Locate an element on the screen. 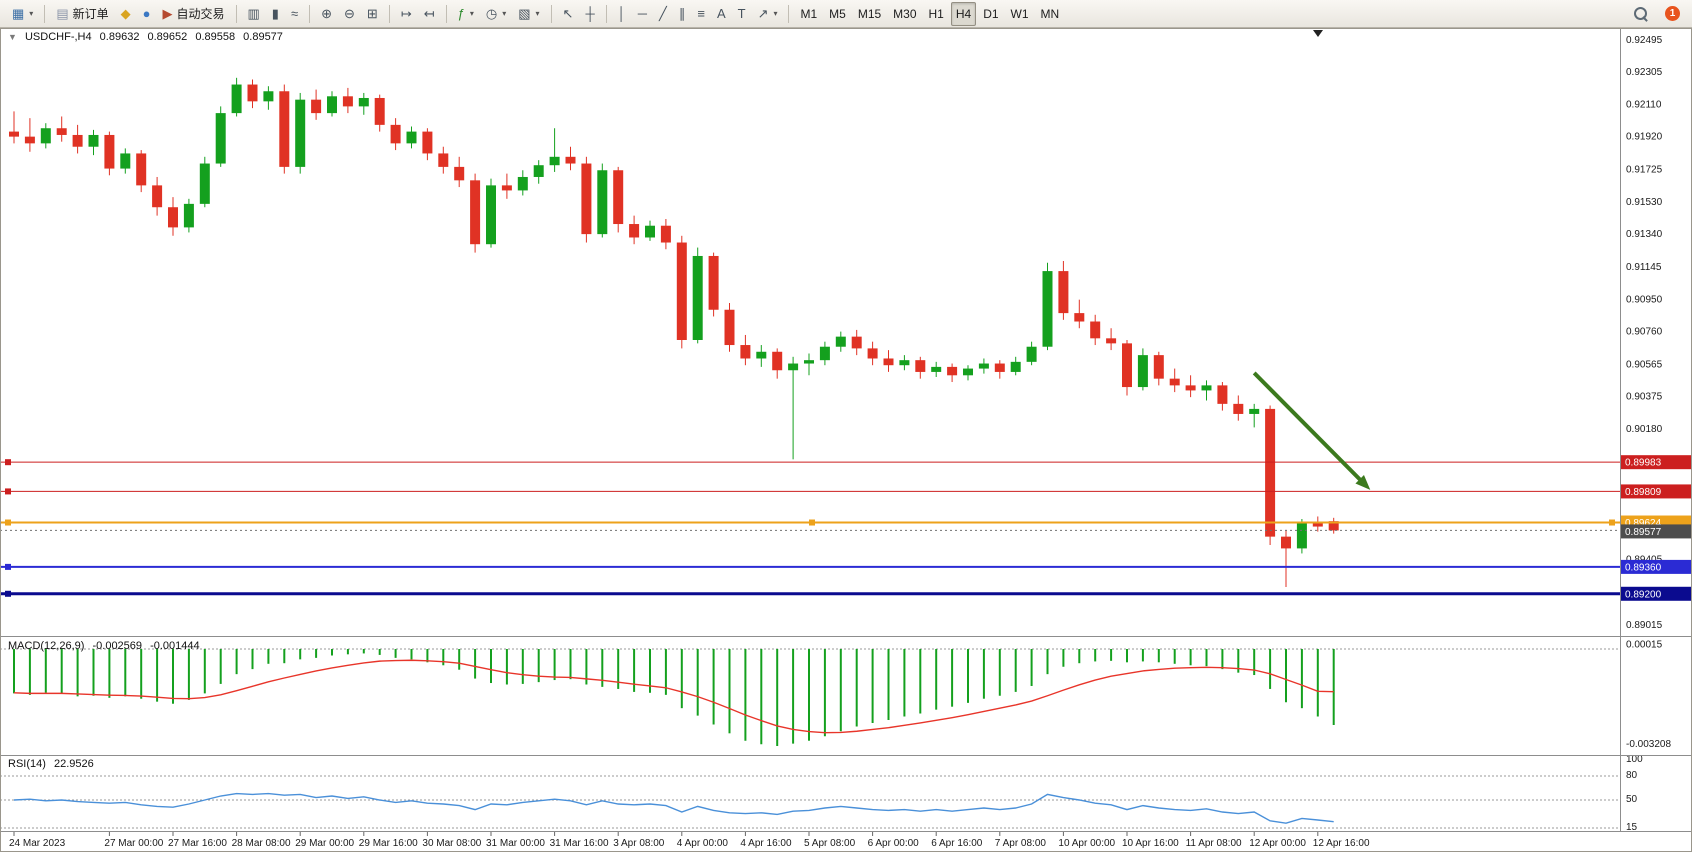 This screenshot has width=1692, height=852. toolbar-right-section: 1 is located at coordinates (1657, 14).